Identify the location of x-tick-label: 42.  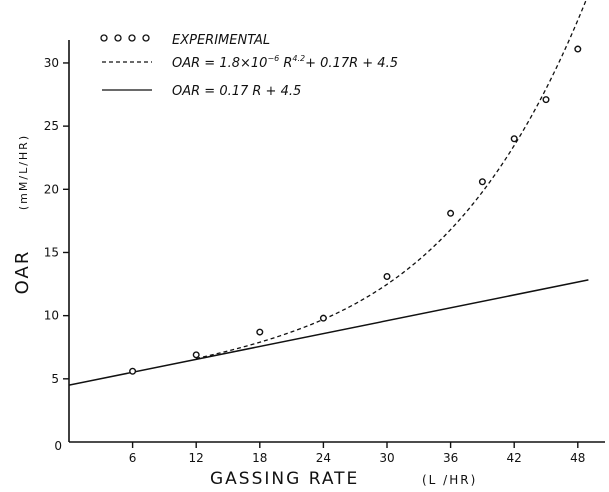
(514, 458).